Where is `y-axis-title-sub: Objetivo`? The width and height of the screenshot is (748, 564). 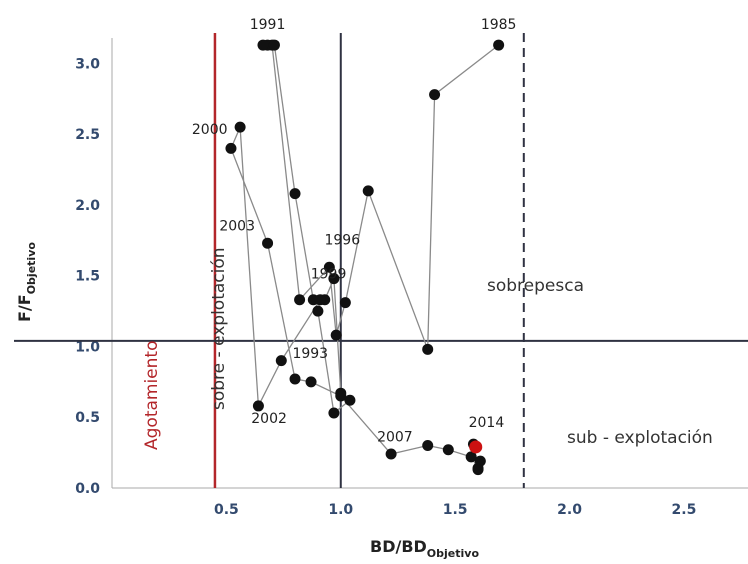 y-axis-title-sub: Objetivo is located at coordinates (31, 268).